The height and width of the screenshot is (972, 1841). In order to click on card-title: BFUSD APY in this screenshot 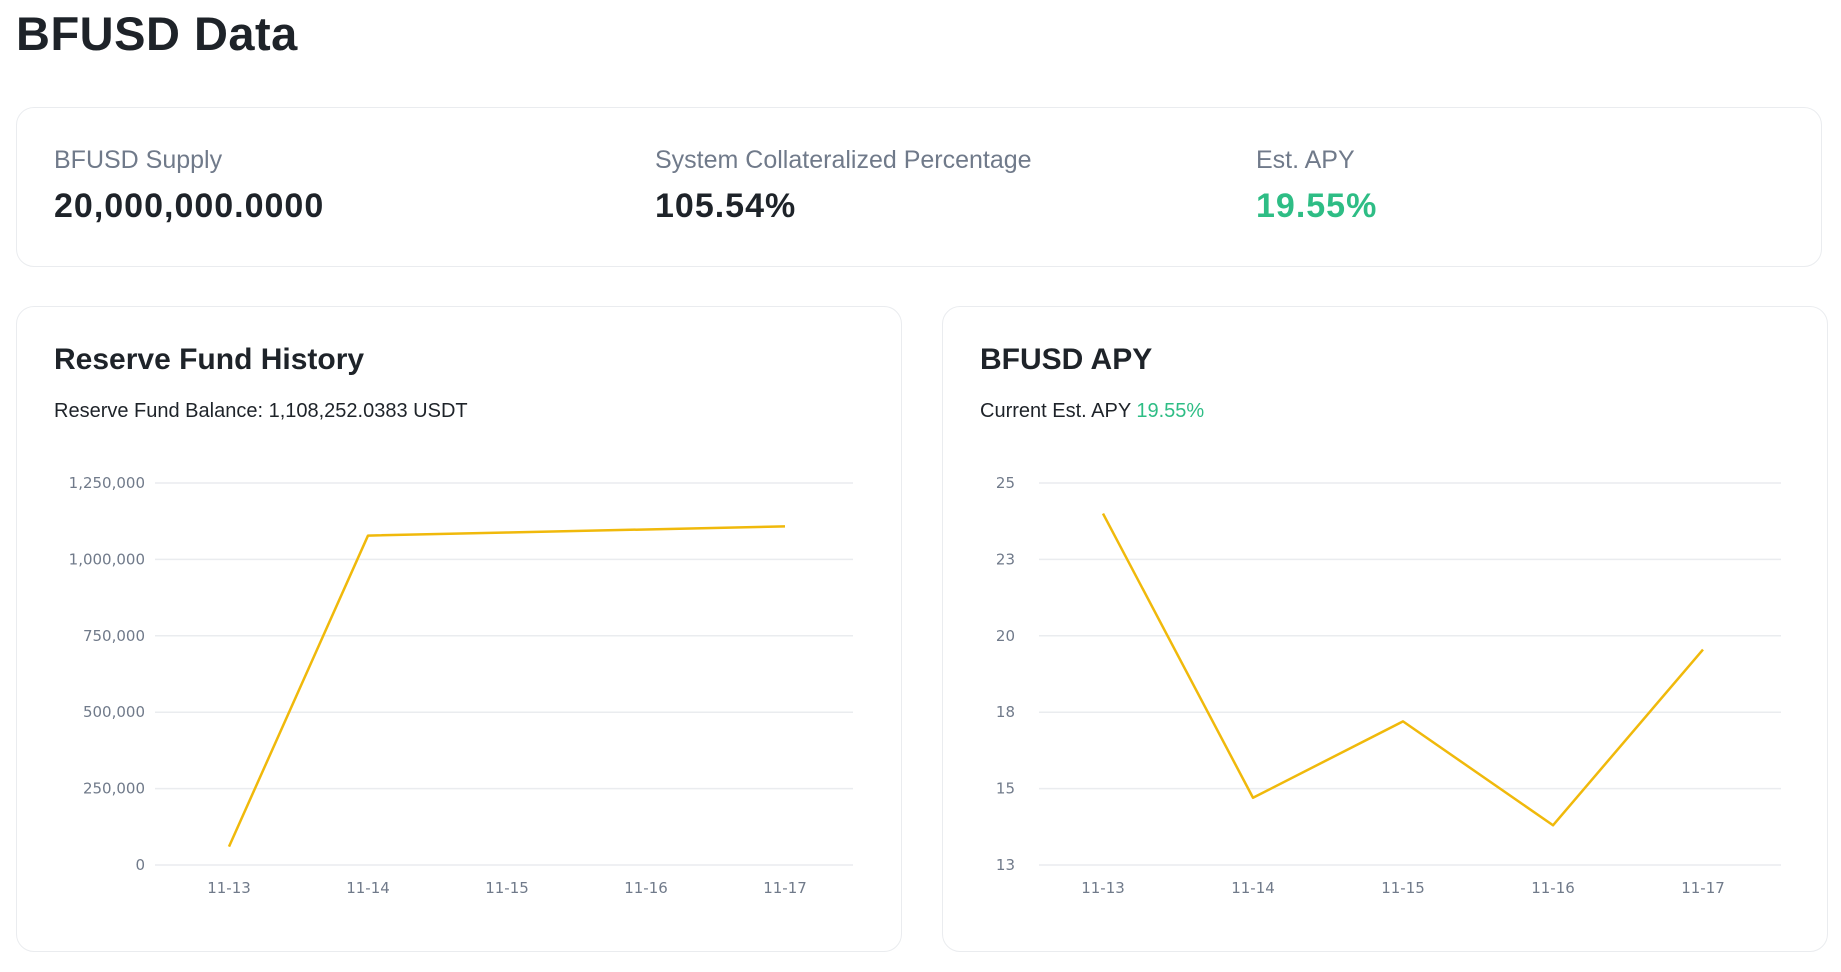, I will do `click(1066, 359)`.